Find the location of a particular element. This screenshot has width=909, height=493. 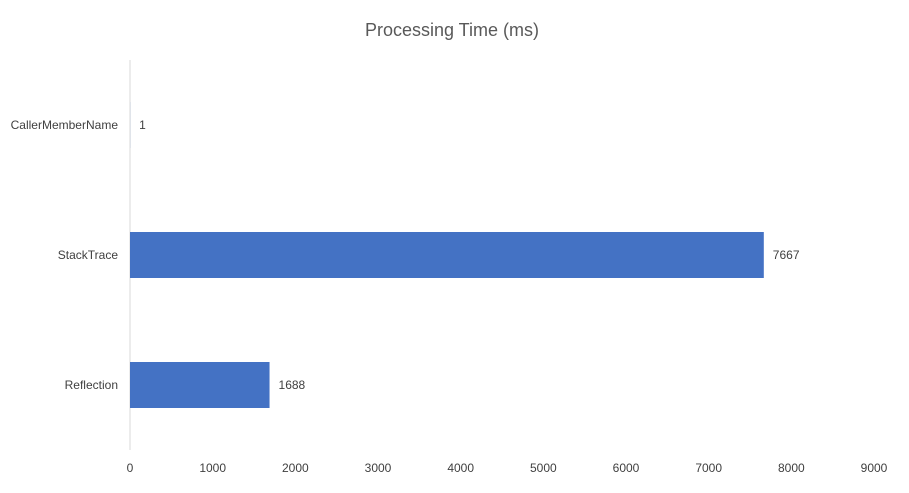

bar-stacktrace is located at coordinates (447, 255).